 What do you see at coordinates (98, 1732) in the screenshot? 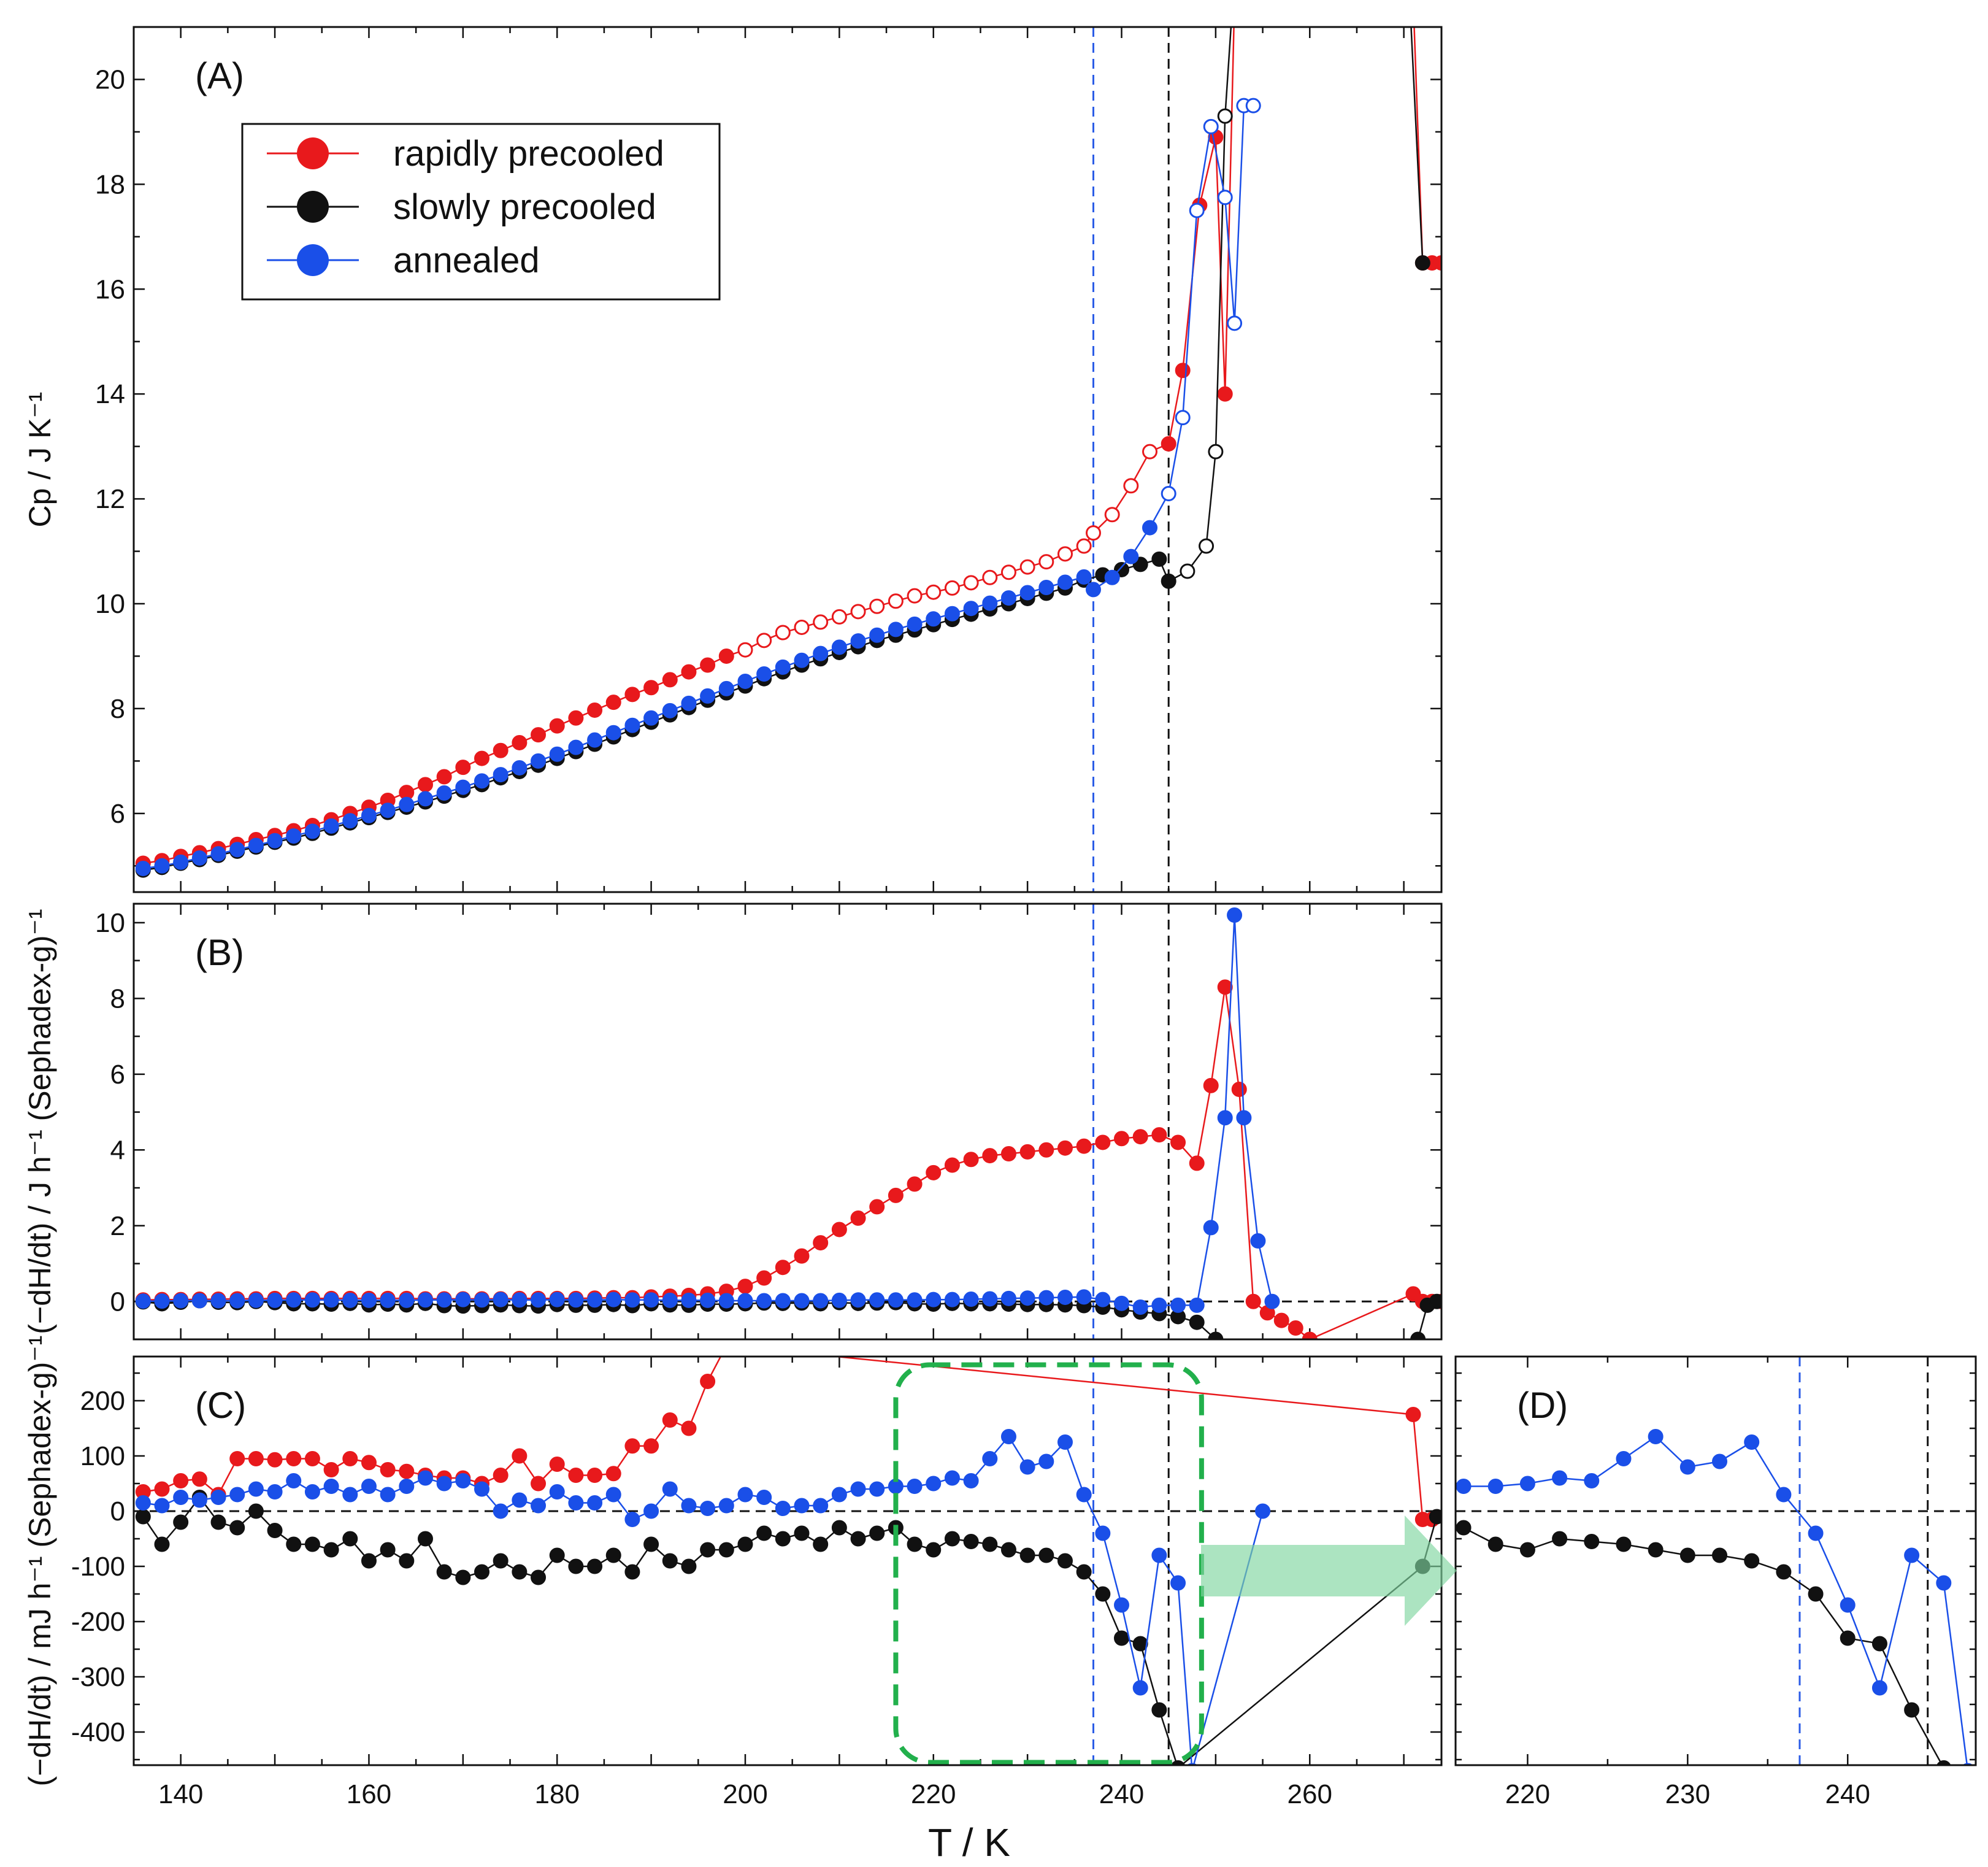
I see `panel-c-y-tick-label: -400` at bounding box center [98, 1732].